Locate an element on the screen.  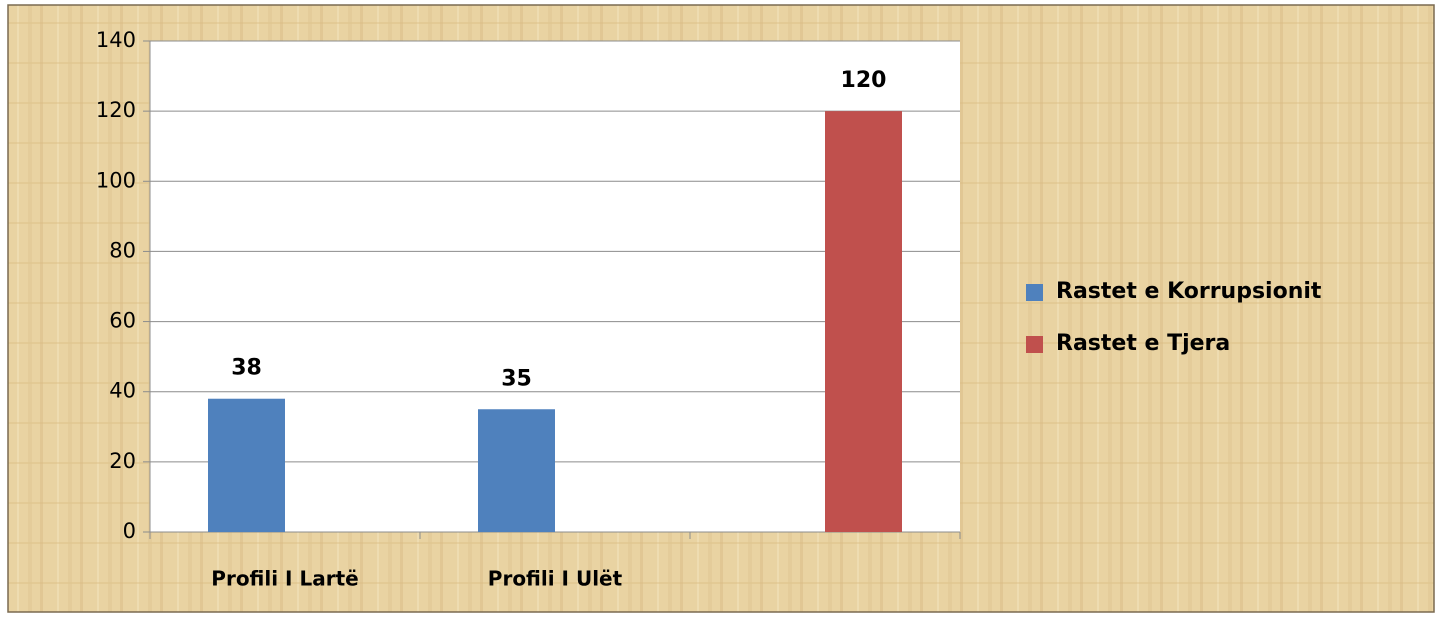
legend-label: Rastet e Korrupsionit is located at coordinates (1189, 291).